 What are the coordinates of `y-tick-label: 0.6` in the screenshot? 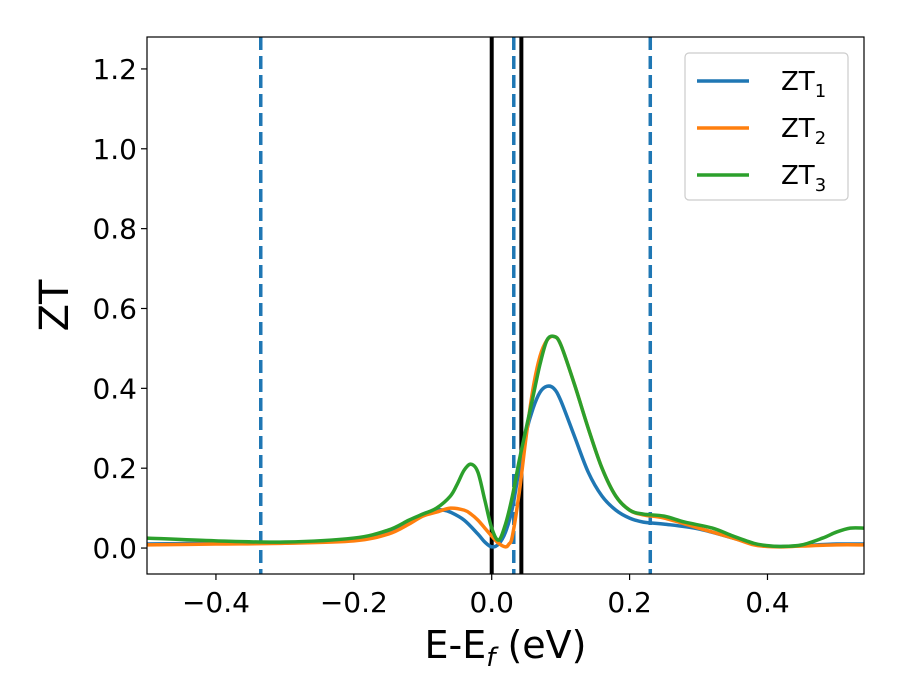 It's located at (114, 308).